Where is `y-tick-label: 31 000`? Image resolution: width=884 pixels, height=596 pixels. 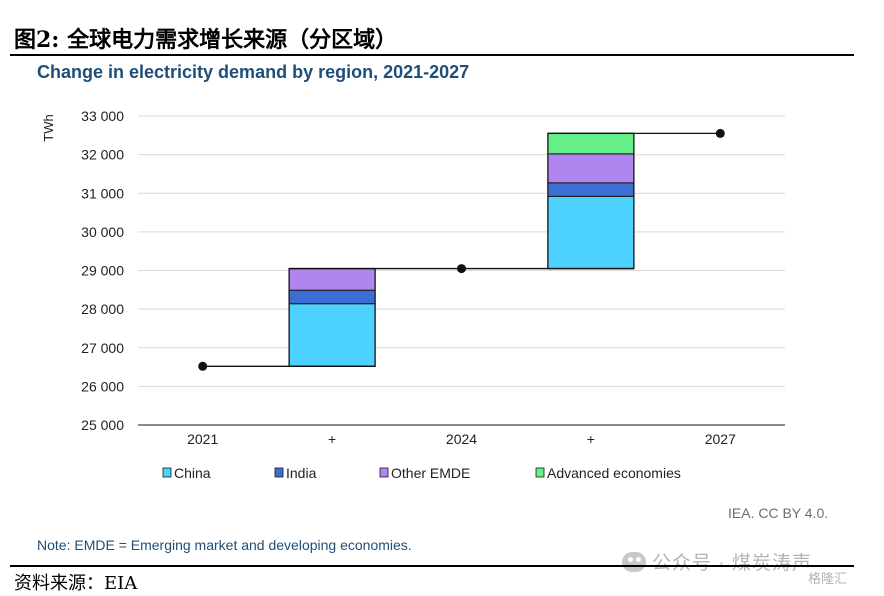 y-tick-label: 31 000 is located at coordinates (102, 193).